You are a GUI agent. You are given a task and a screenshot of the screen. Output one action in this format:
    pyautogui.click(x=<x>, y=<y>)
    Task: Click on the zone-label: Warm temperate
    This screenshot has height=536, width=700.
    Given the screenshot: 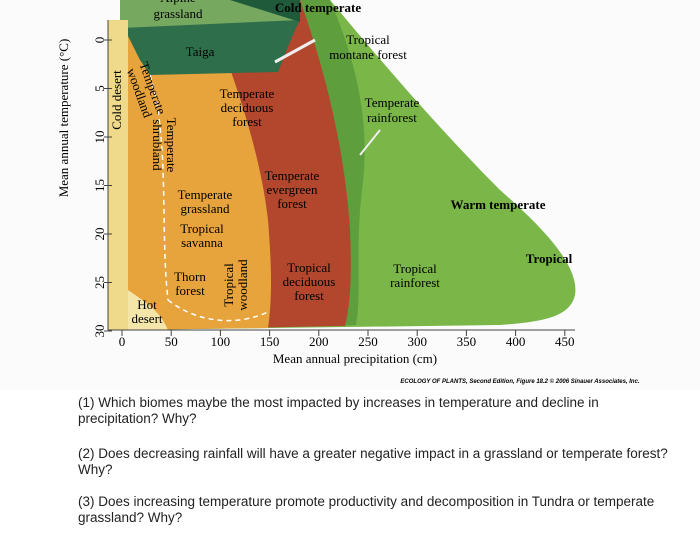 What is the action you would take?
    pyautogui.click(x=498, y=204)
    